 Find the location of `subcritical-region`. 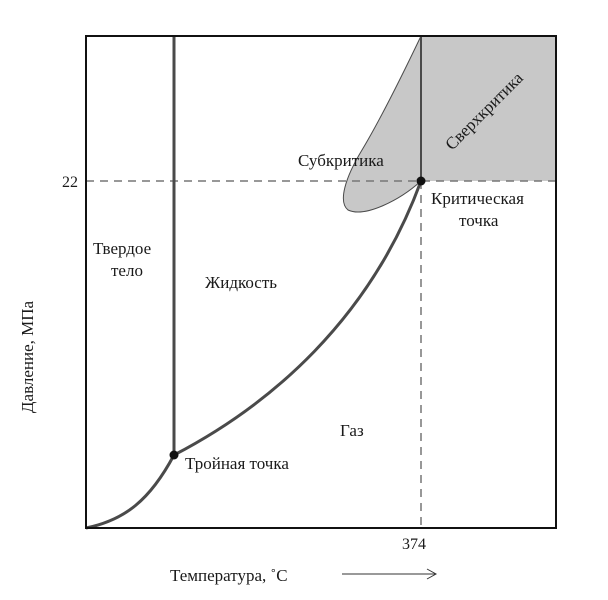

subcritical-region is located at coordinates (382, 124).